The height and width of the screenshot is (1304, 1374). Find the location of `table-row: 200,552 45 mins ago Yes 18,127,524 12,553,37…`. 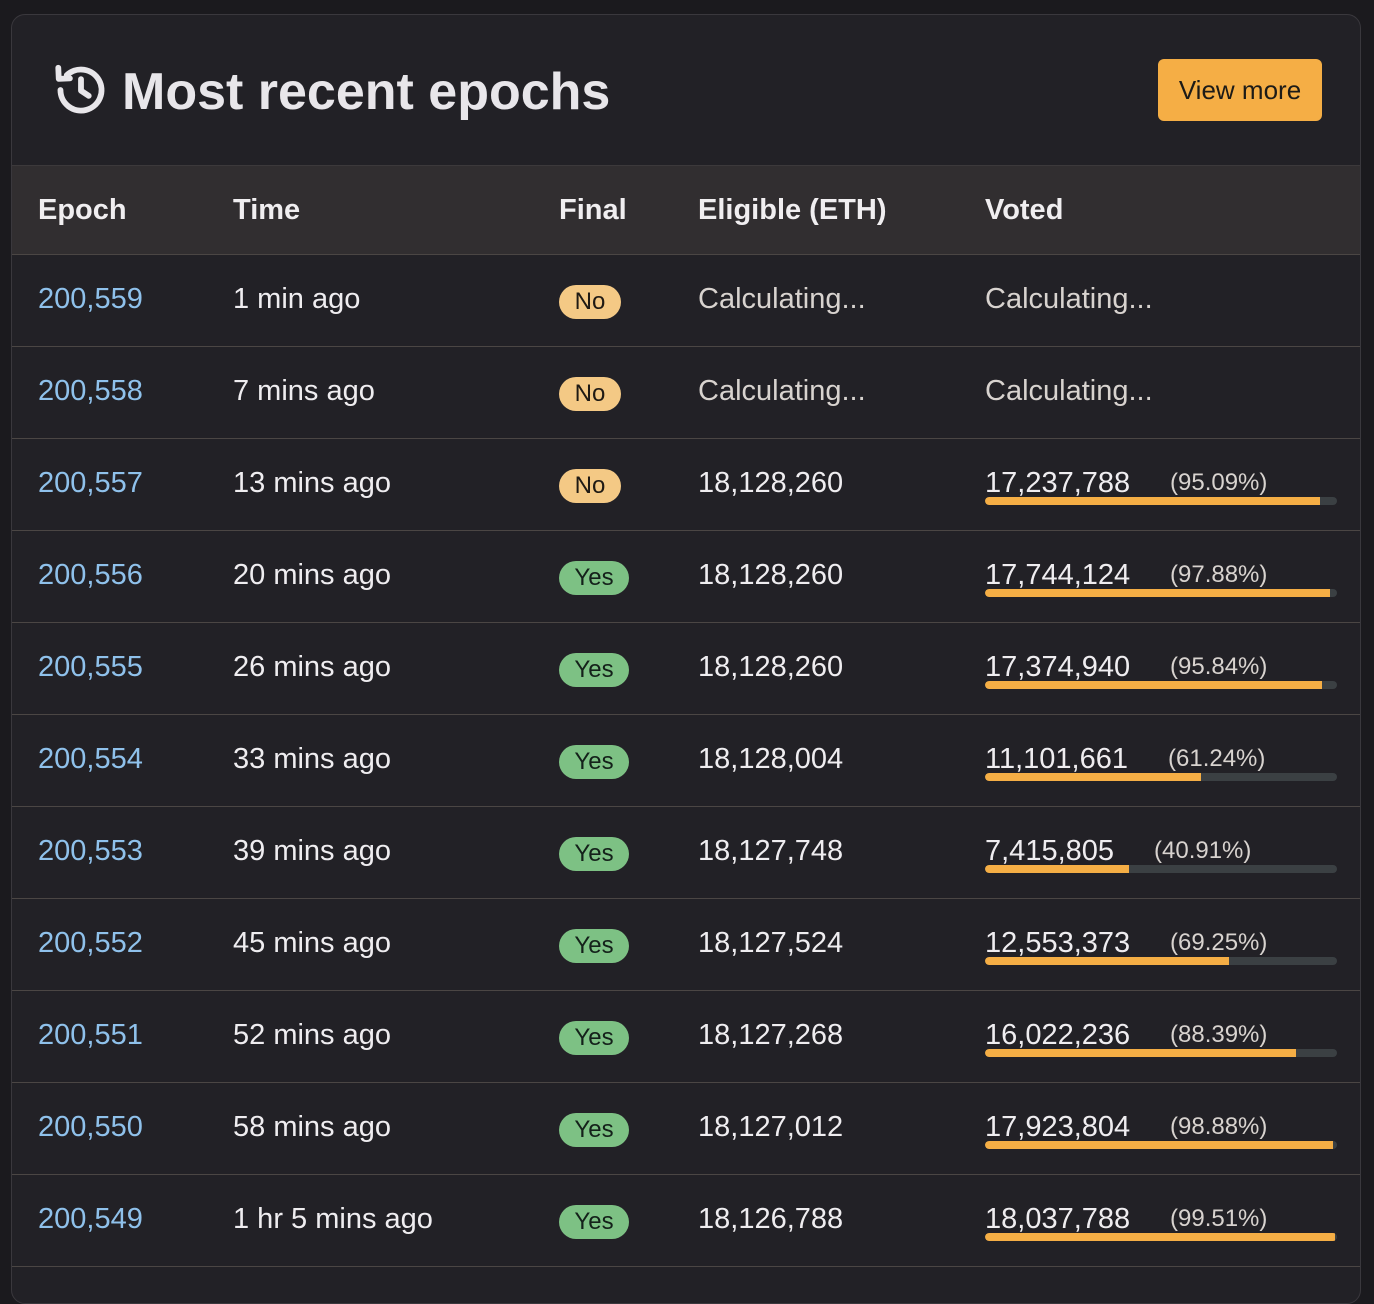

table-row: 200,552 45 mins ago Yes 18,127,524 12,553,37… is located at coordinates (686, 945).